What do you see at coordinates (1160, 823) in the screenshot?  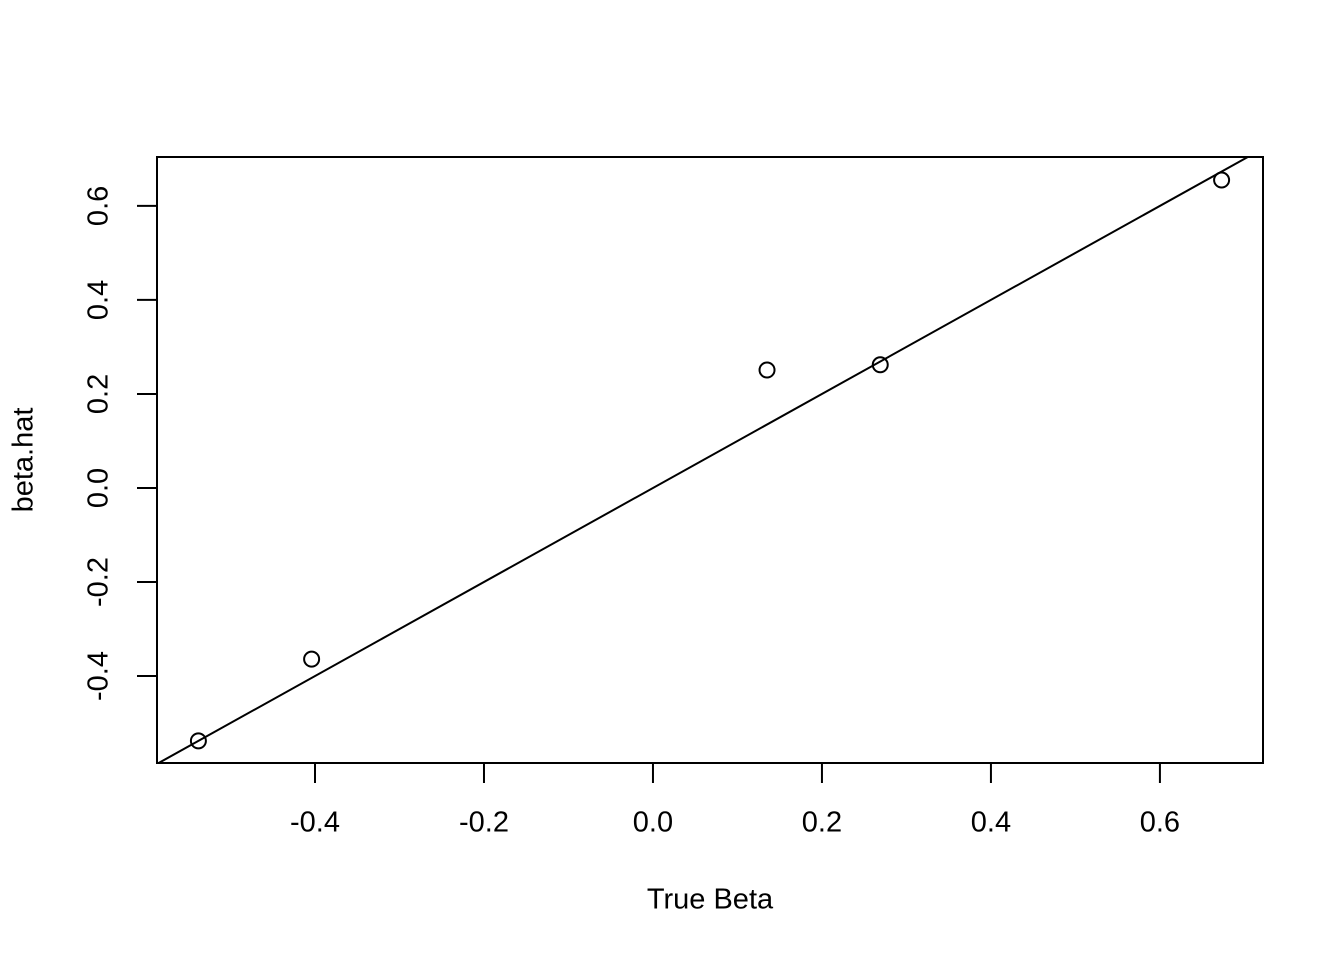 I see `x-tick-label: 0.6` at bounding box center [1160, 823].